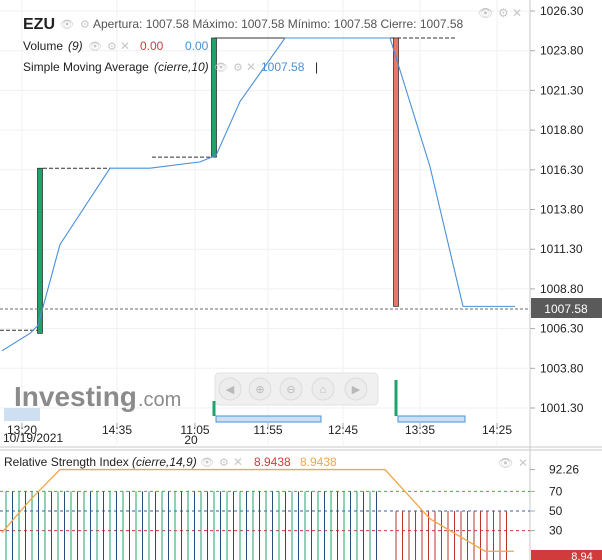  I want to click on zoom-in-icon: ⊕, so click(259, 390).